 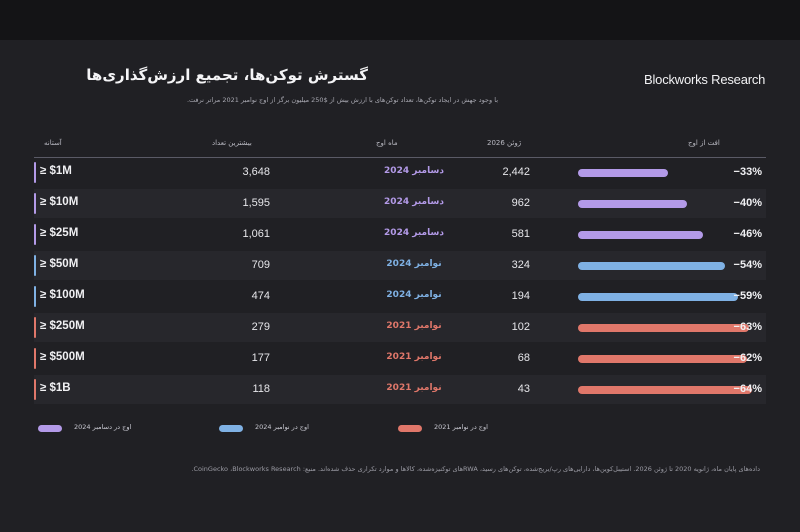 What do you see at coordinates (227, 75) in the screenshot?
I see `chart-title: گسترش توکن‌ها، تجمیع ارزش‌گذاری‌ها` at bounding box center [227, 75].